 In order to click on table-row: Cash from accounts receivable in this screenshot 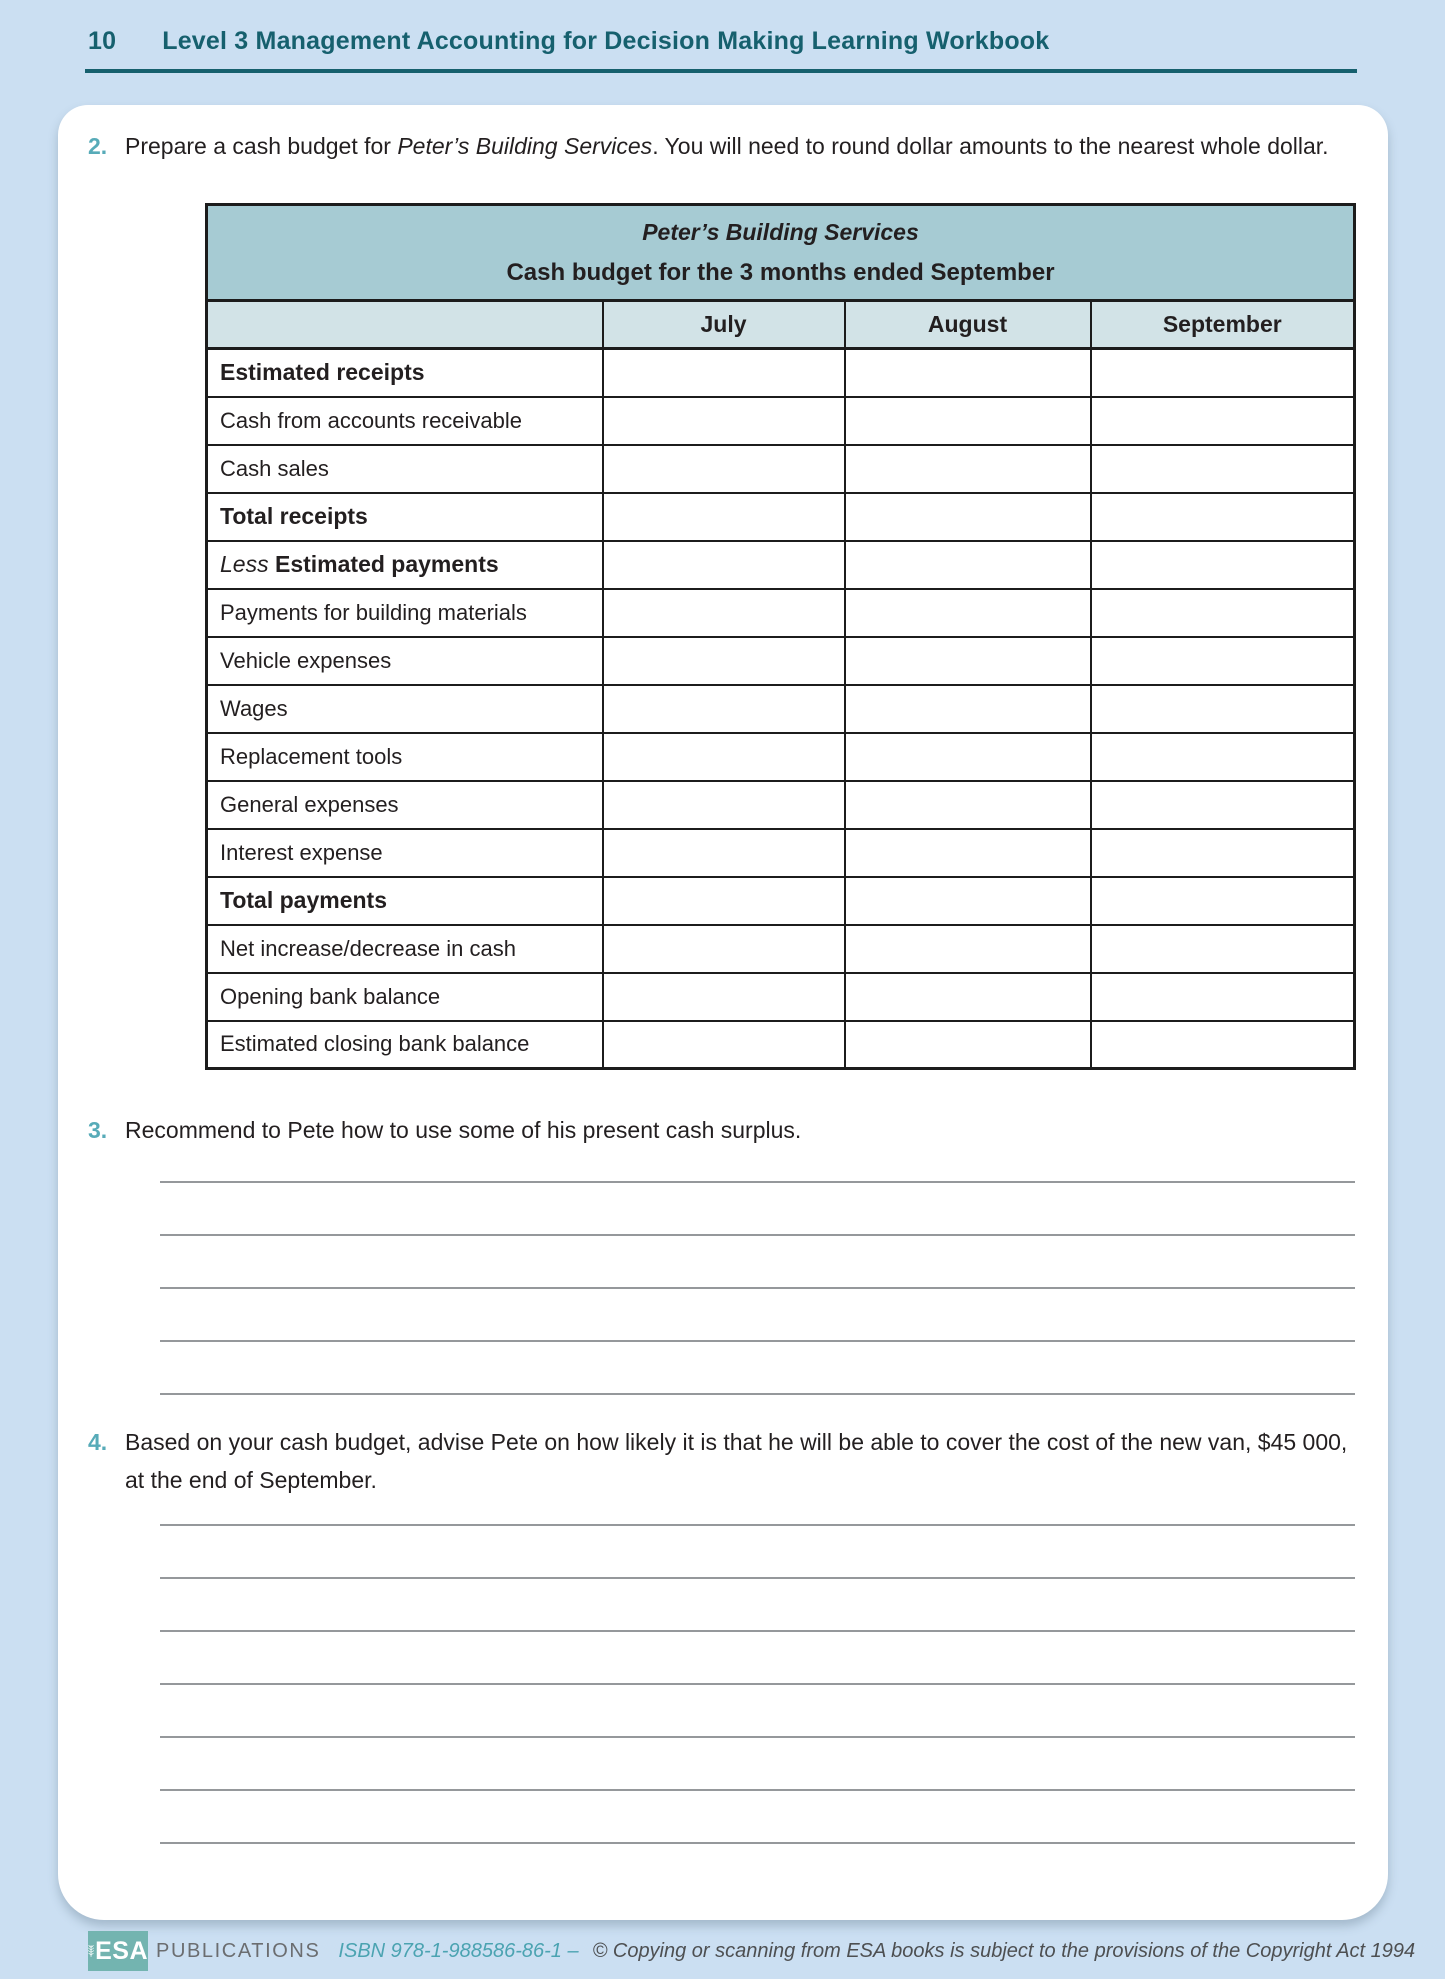, I will do `click(780, 420)`.